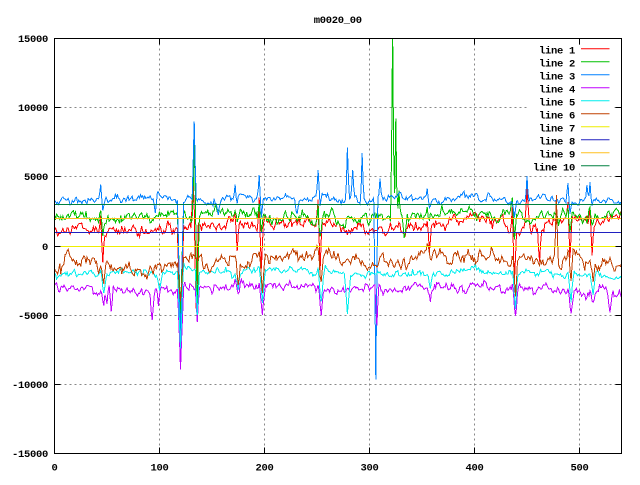 Image resolution: width=640 pixels, height=485 pixels. I want to click on svg-text: line 5, so click(557, 103).